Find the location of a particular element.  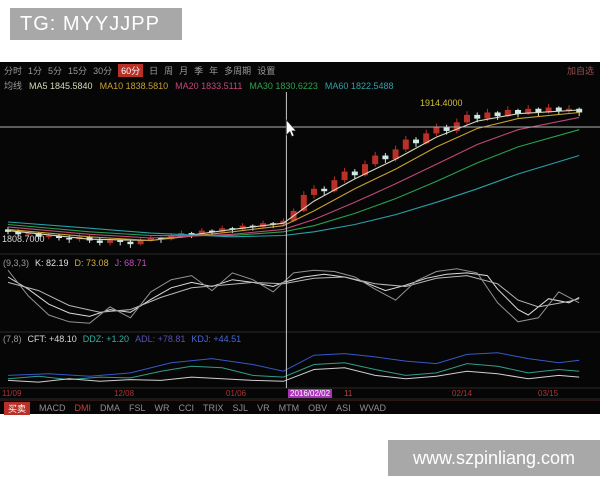

kdj-value-3: J: 68.71 is located at coordinates (130, 263).